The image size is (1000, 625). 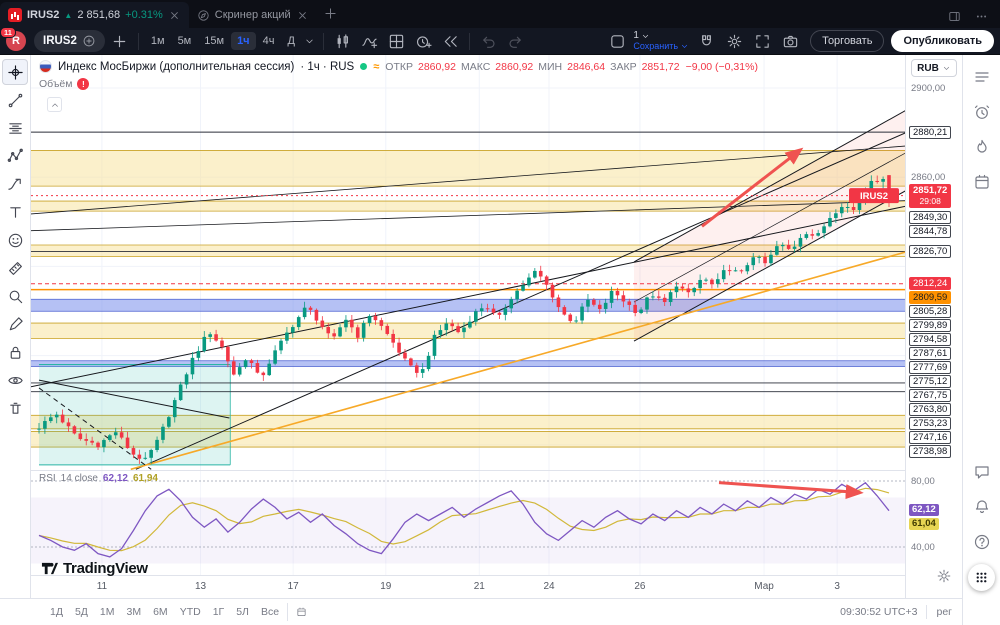 What do you see at coordinates (636, 35) in the screenshot?
I see `layout-count: 1` at bounding box center [636, 35].